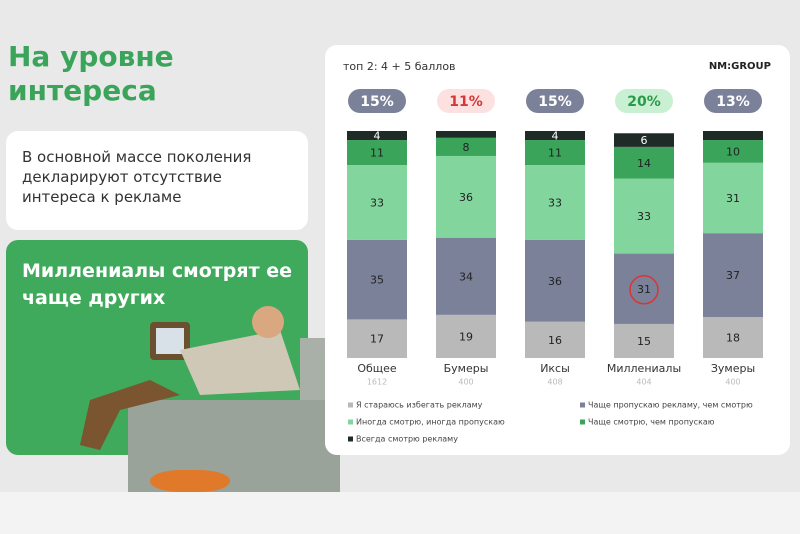  I want to click on legend-label: Я стараюсь избегать рекламу, so click(419, 405).